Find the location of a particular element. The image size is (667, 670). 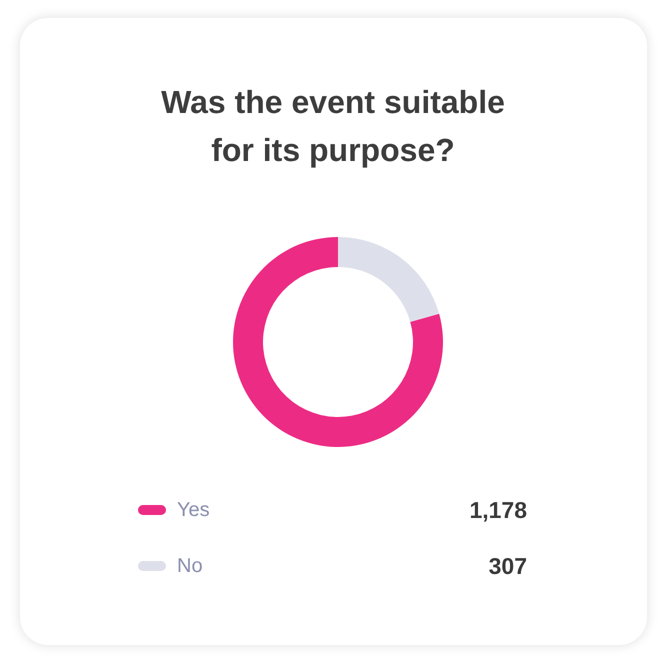

data-label: 307 is located at coordinates (507, 566).